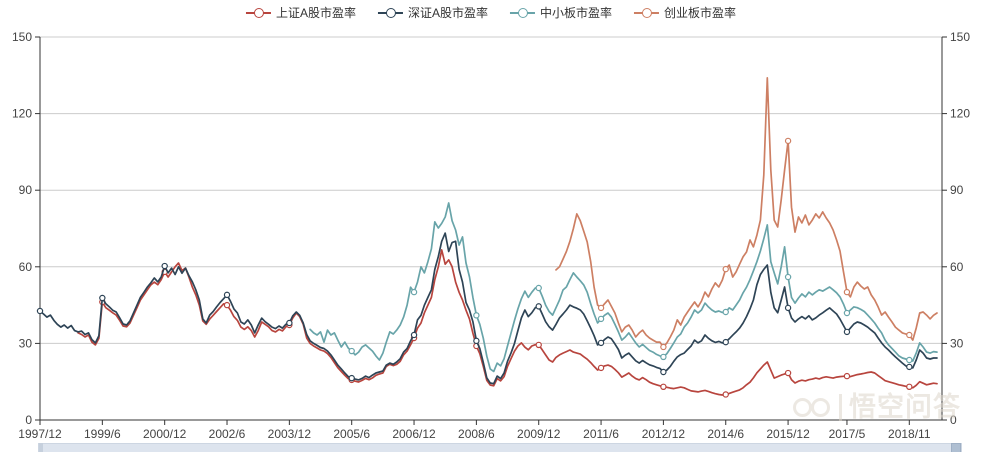 The width and height of the screenshot is (982, 452). I want to click on y-axis-label-left-60: 60, so click(26, 267).